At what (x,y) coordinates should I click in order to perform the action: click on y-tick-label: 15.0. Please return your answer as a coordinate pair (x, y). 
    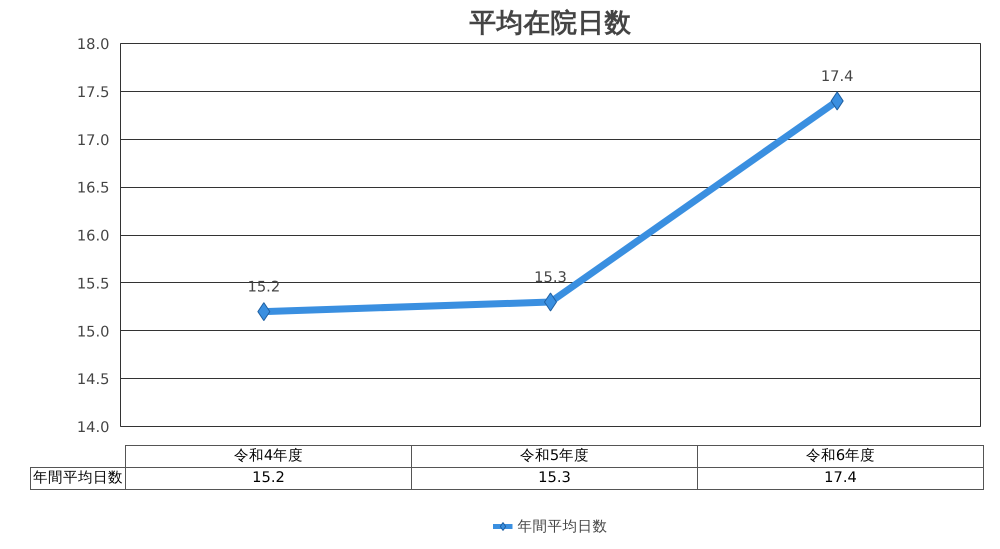
    Looking at the image, I should click on (93, 331).